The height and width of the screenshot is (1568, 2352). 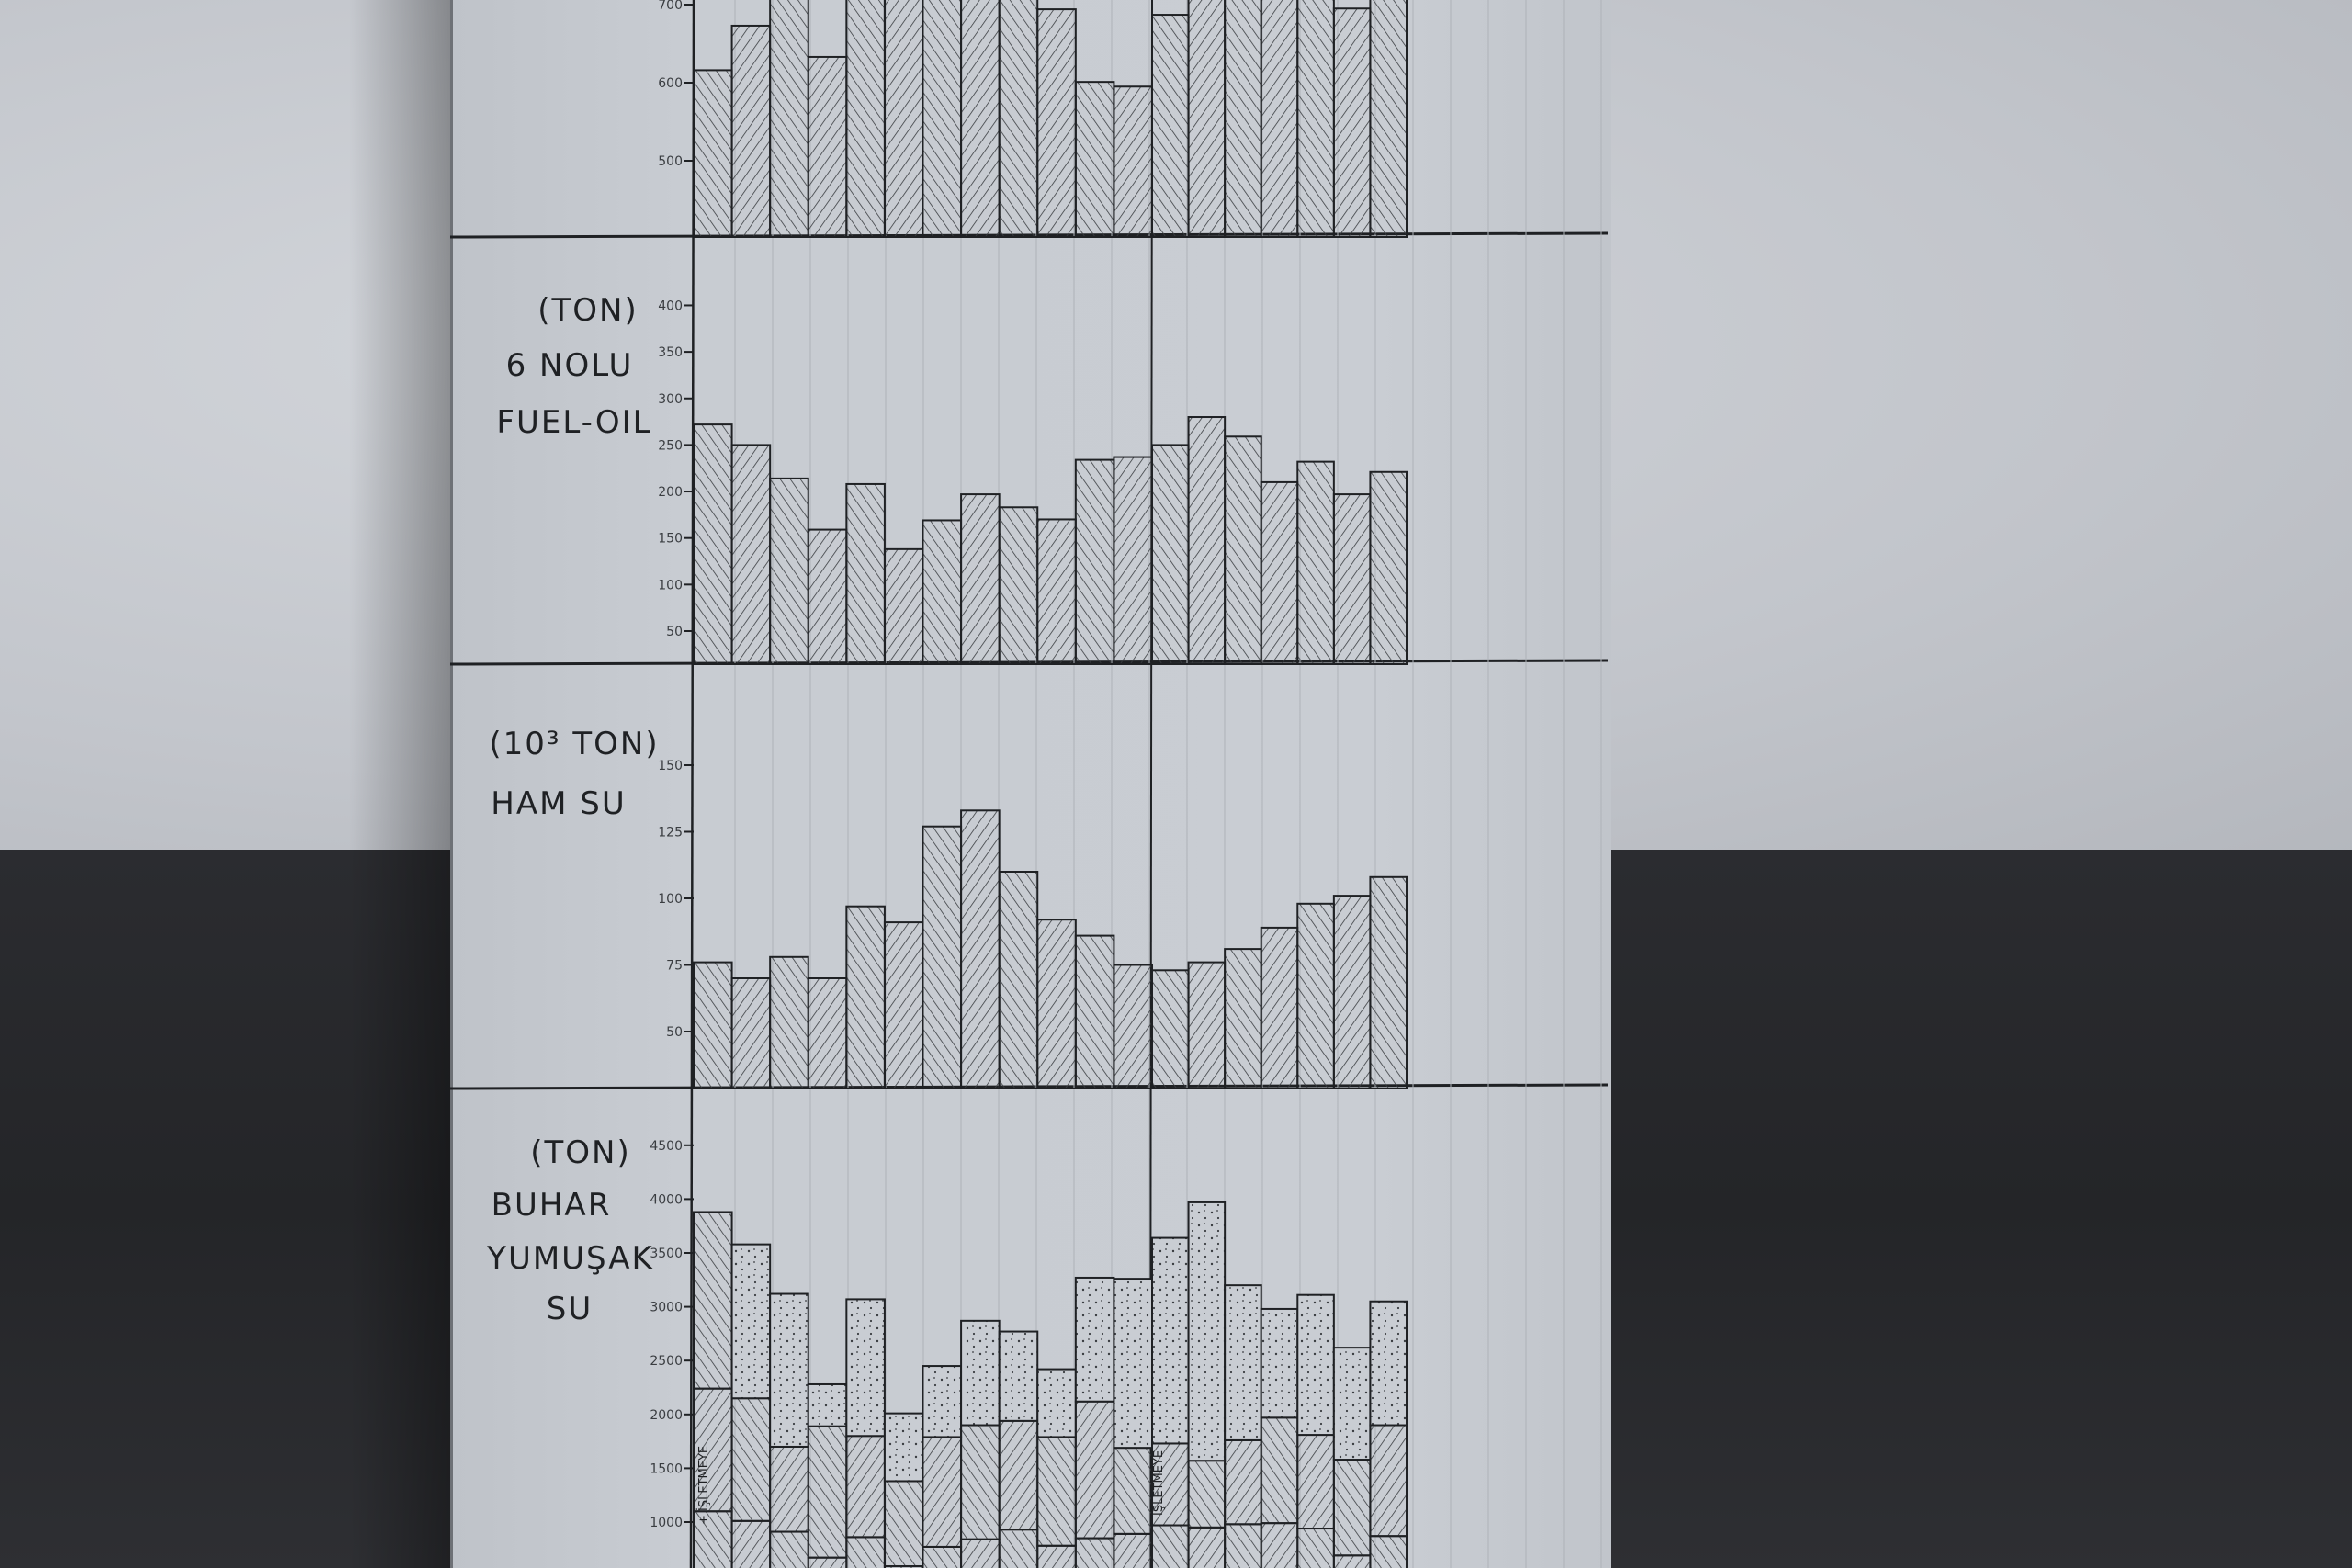 I want to click on y-tick-label: 150, so click(x=670, y=766).